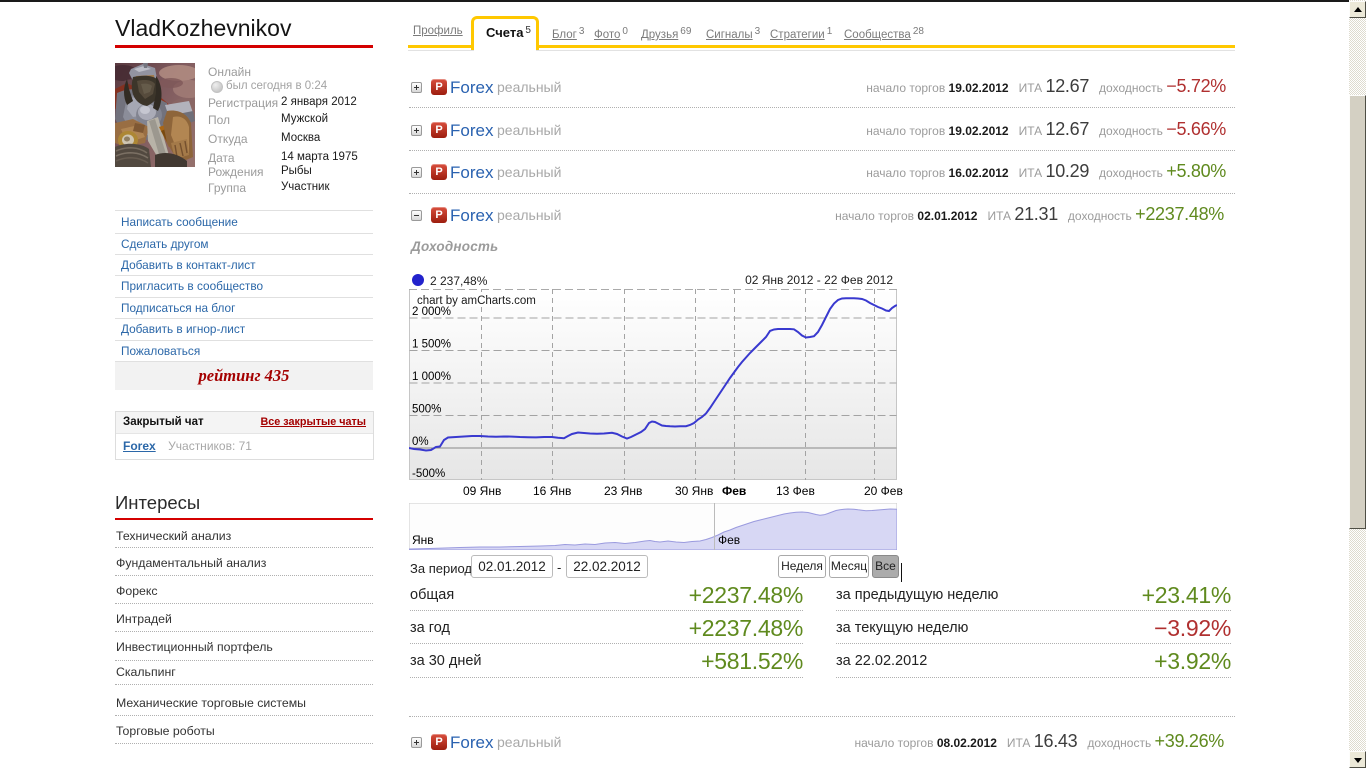 This screenshot has width=1366, height=768. Describe the element at coordinates (423, 540) in the screenshot. I see `svg-text: Янв` at that location.